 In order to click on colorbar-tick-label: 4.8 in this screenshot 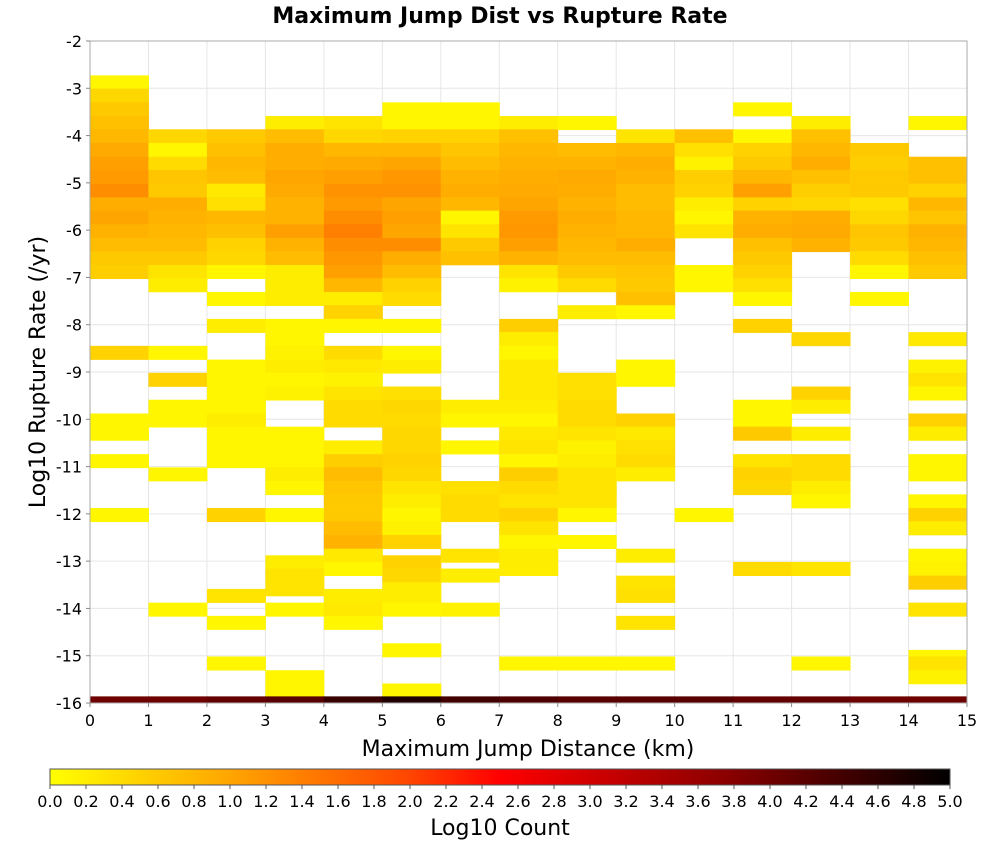, I will do `click(913, 801)`.